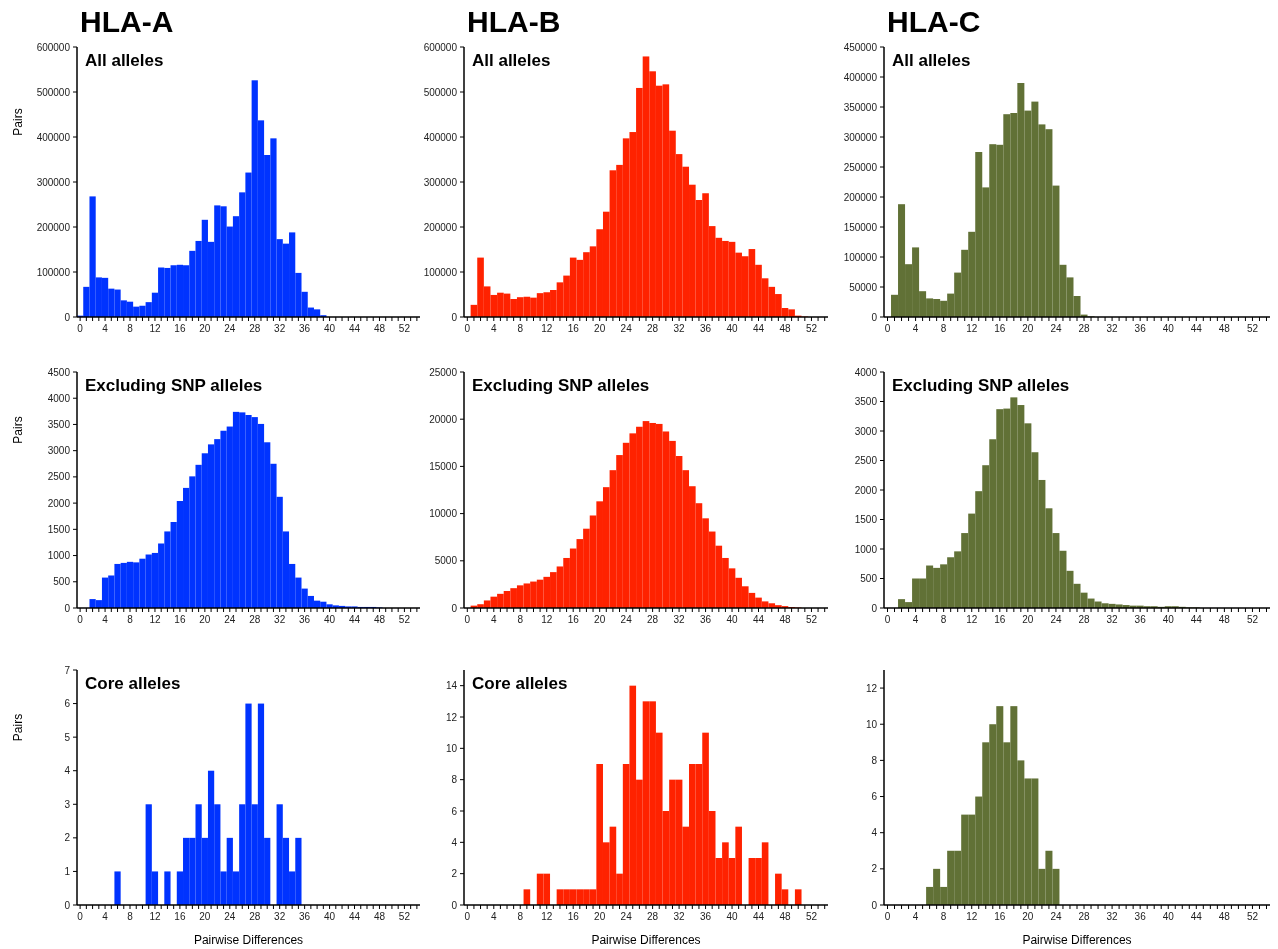 This screenshot has height=949, width=1278. Describe the element at coordinates (860, 257) in the screenshot. I see `y-tick-label: 100000` at that location.